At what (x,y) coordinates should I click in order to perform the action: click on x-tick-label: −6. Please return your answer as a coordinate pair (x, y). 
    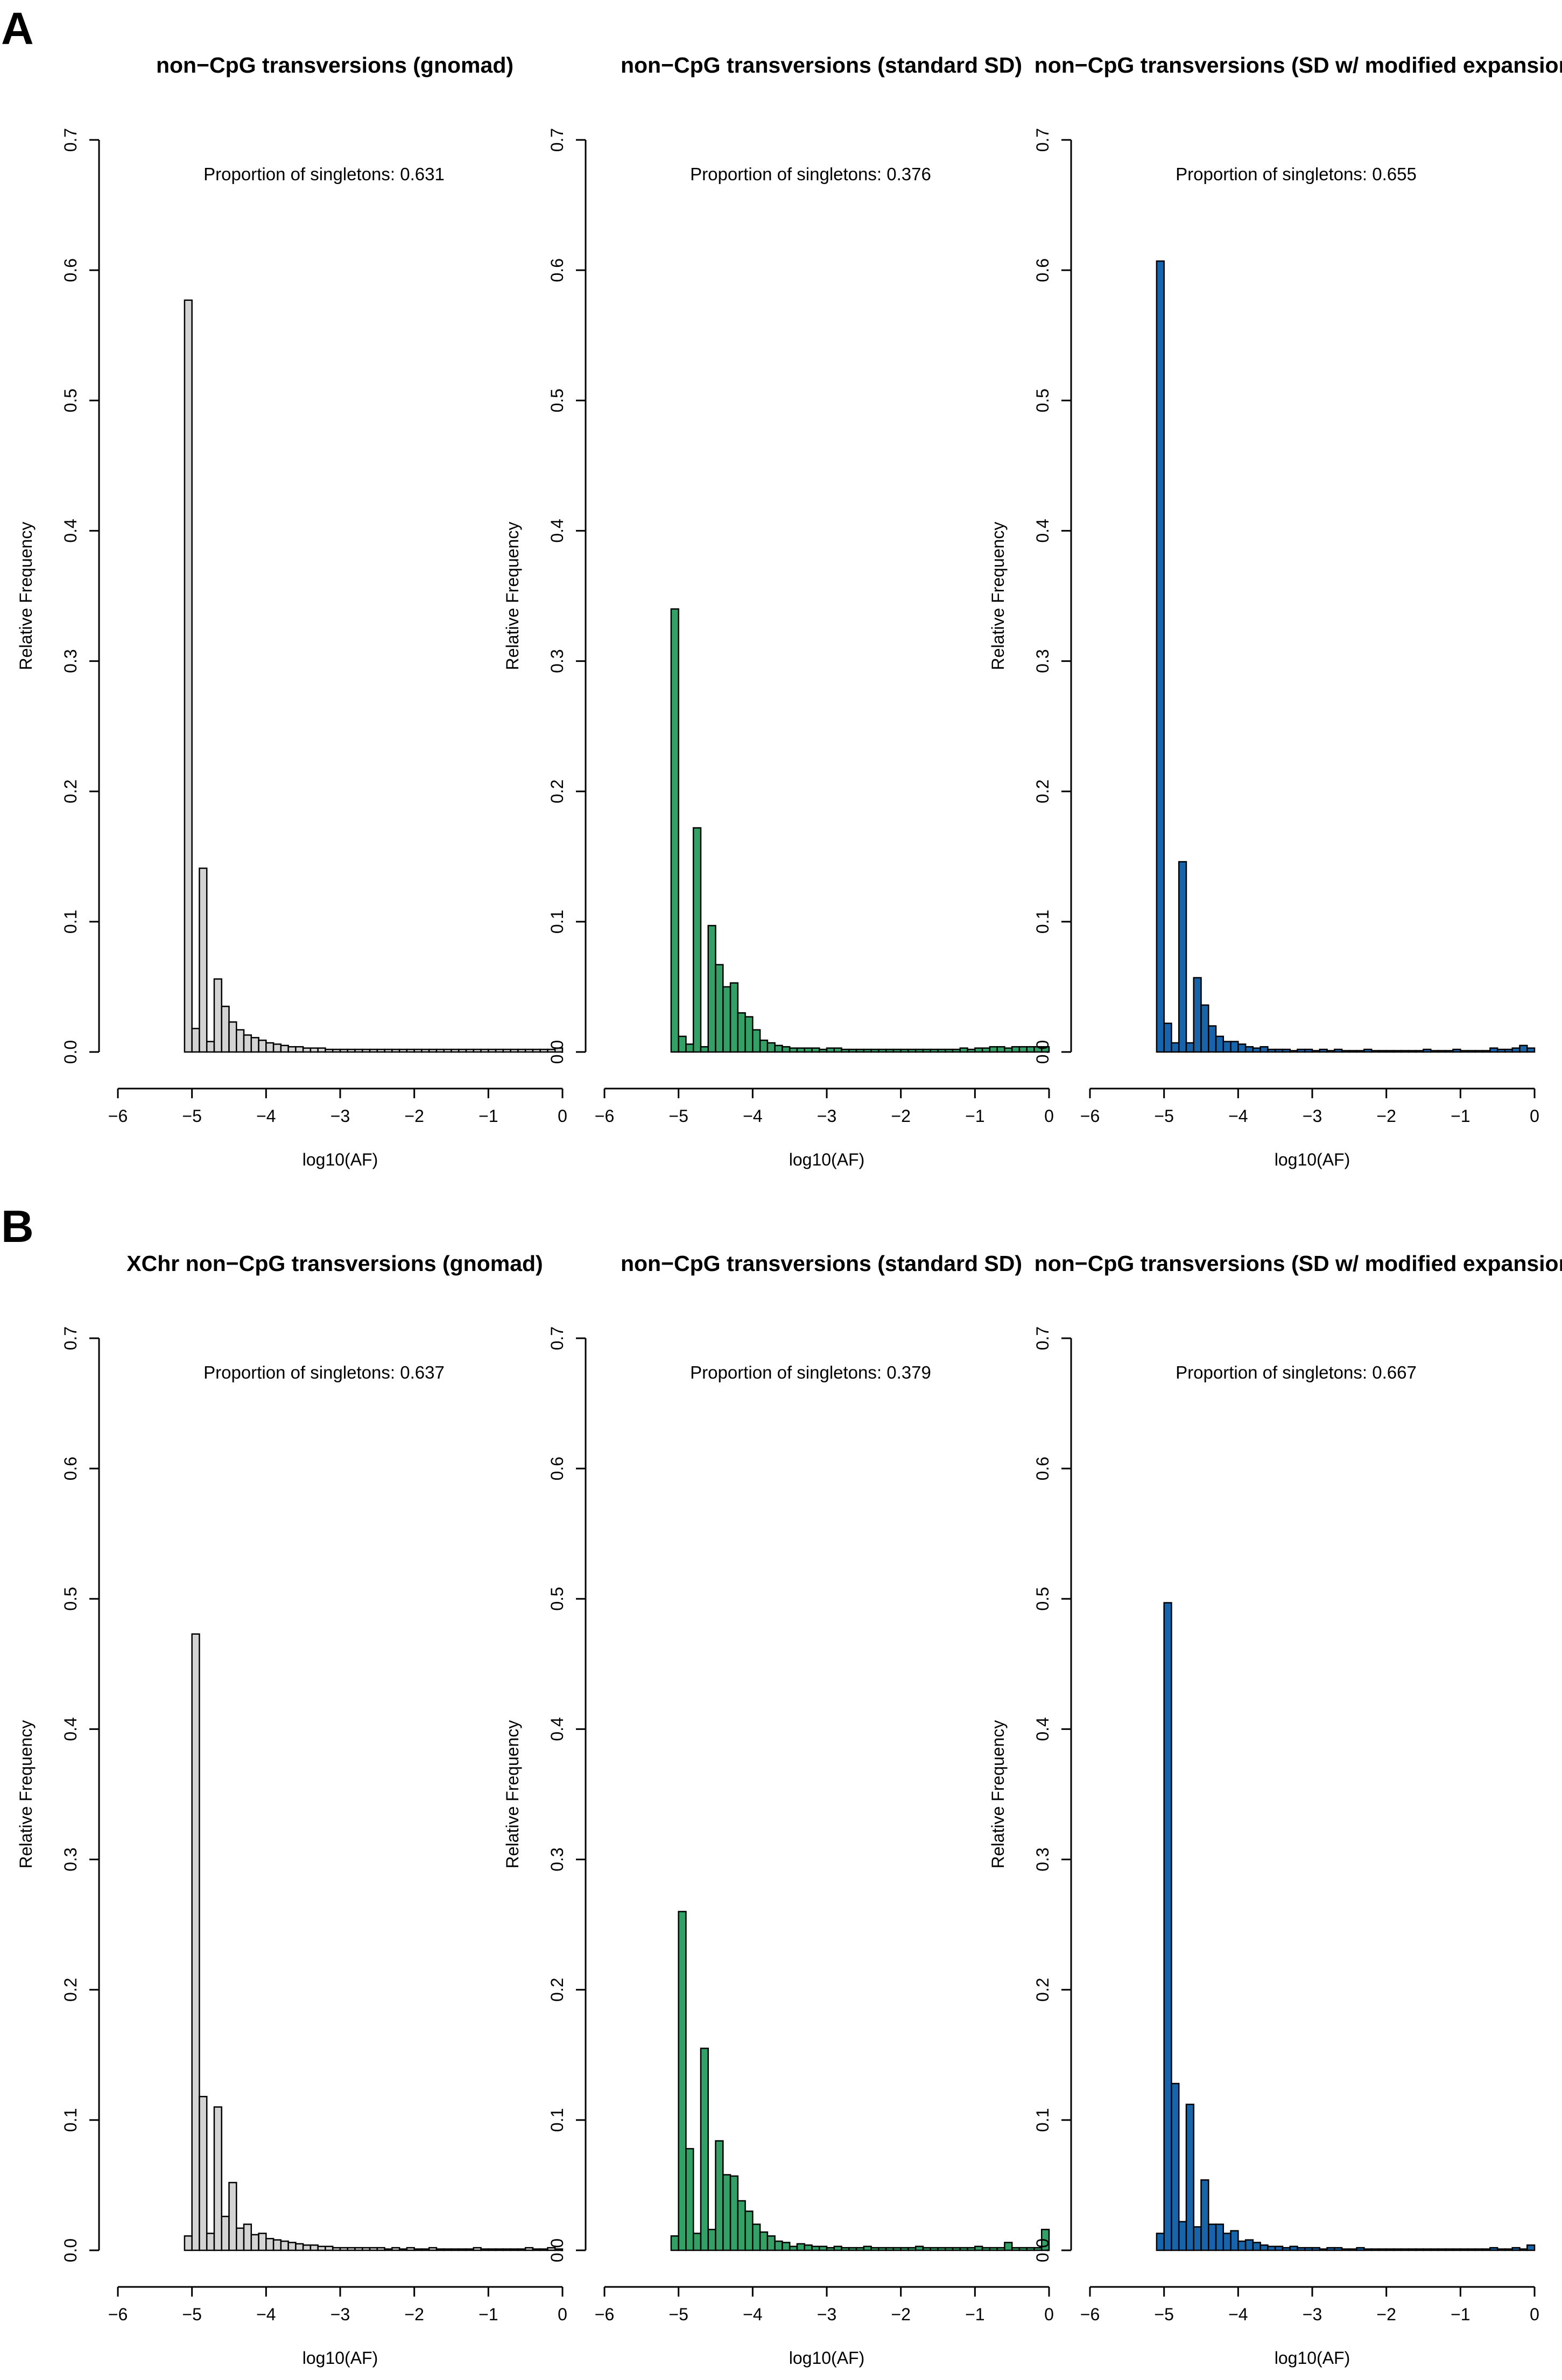
    Looking at the image, I should click on (118, 1116).